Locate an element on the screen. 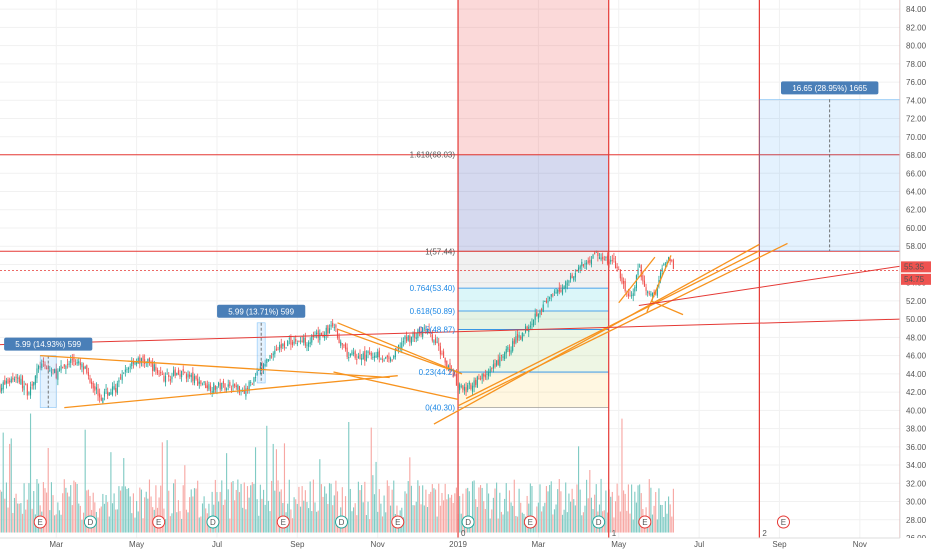  time-axis: Mar May Jul Sep Nov 2019 Mar May Jul Sep Nov is located at coordinates (466, 543).